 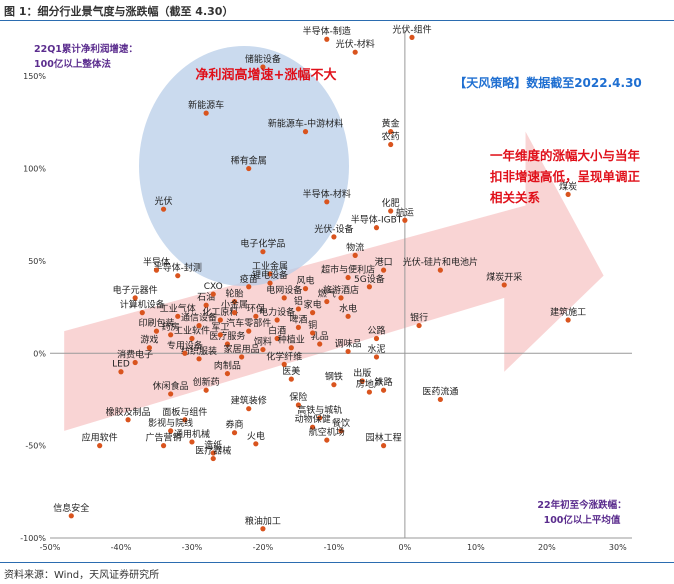 I want to click on x-tick-label: -50%, so click(x=50, y=547).